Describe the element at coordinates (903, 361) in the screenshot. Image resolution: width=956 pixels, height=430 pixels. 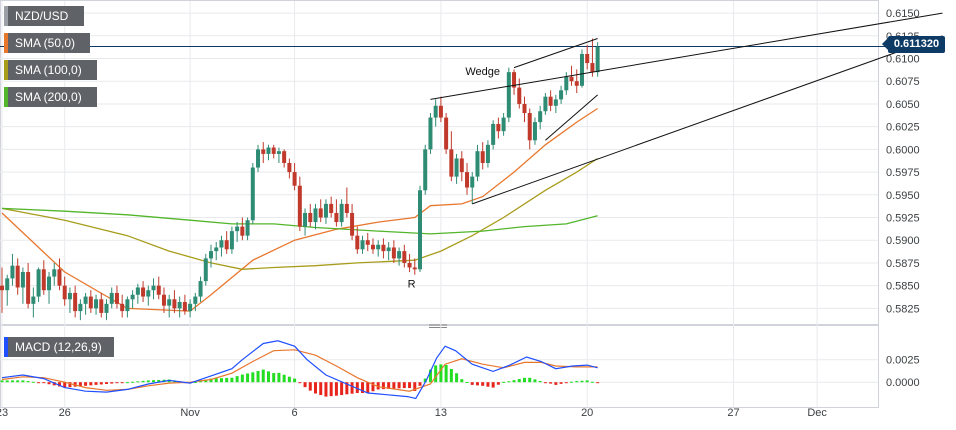
I see `macd-tick-label: 0.0025` at that location.